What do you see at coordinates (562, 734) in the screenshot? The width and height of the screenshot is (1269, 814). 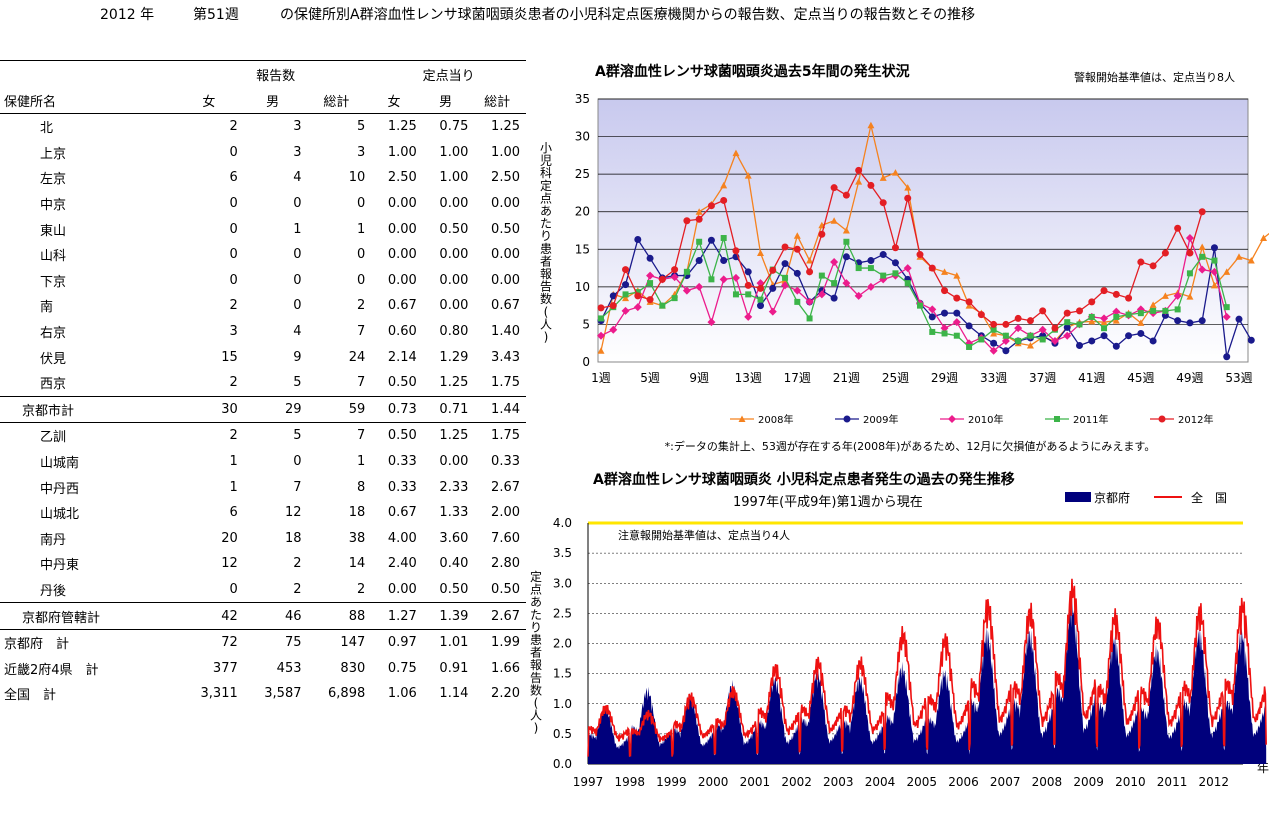 I see `y-tick-label: 0.5` at bounding box center [562, 734].